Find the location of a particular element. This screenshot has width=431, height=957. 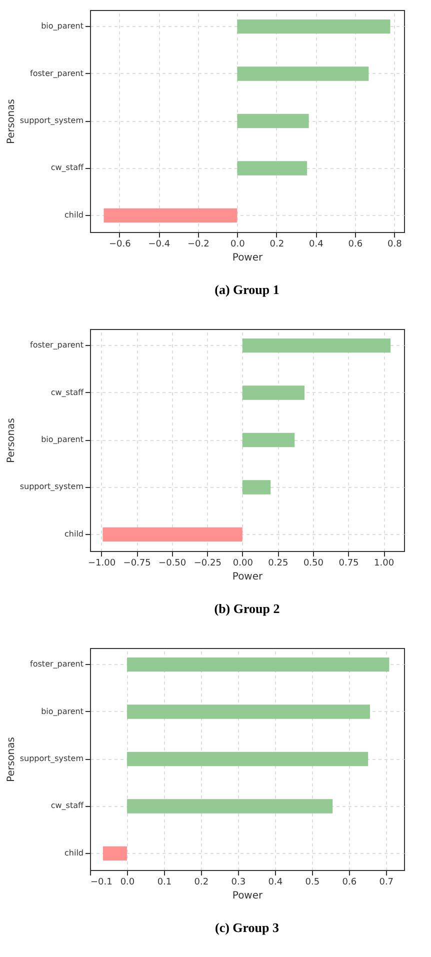

x-tick-label: −0.6 is located at coordinates (120, 245).